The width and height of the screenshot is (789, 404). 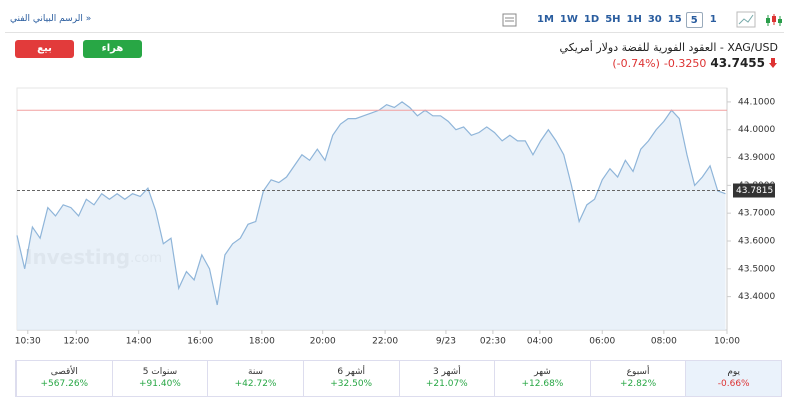 I want to click on performance-cell: 6 أشهر +32.50%, so click(x=350, y=378).